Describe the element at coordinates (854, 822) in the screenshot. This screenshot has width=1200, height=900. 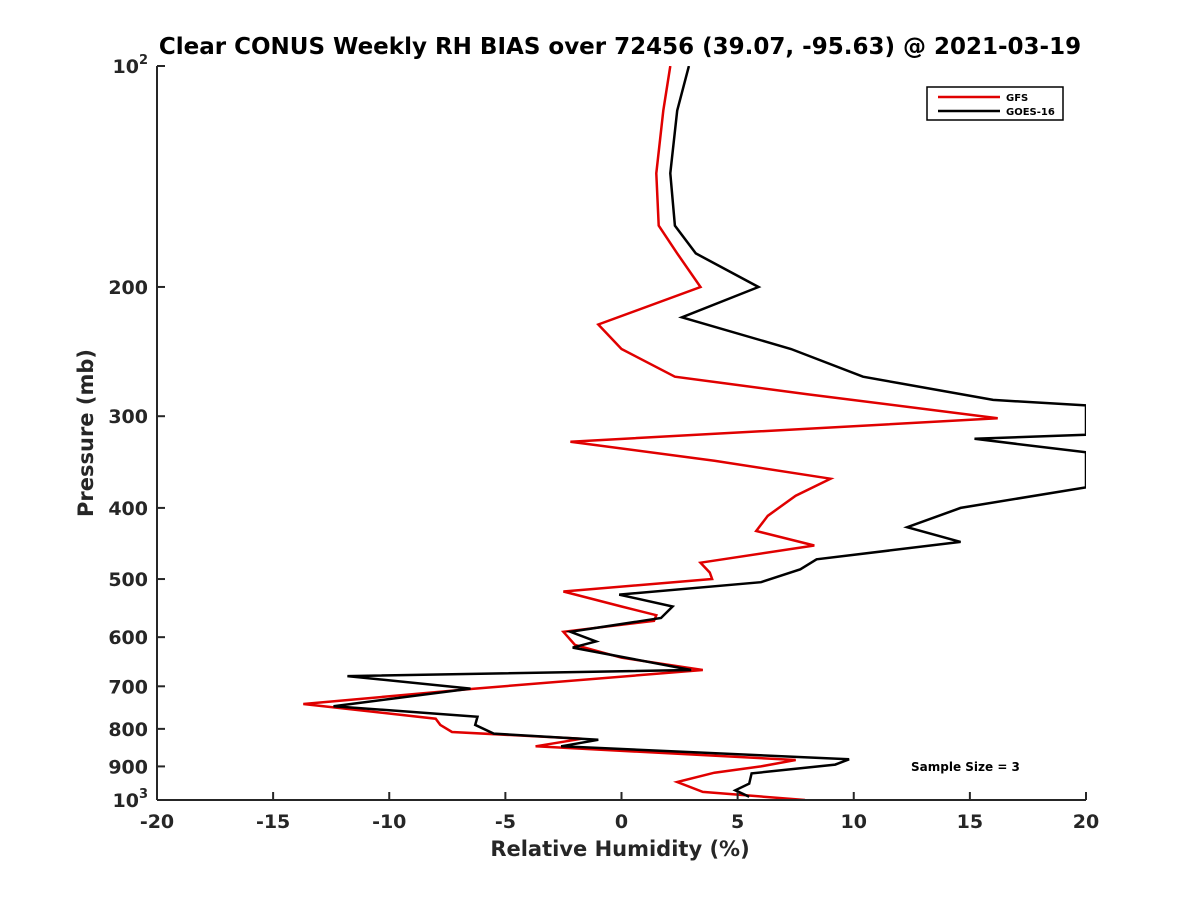
I see `x-tick-label: 10` at that location.